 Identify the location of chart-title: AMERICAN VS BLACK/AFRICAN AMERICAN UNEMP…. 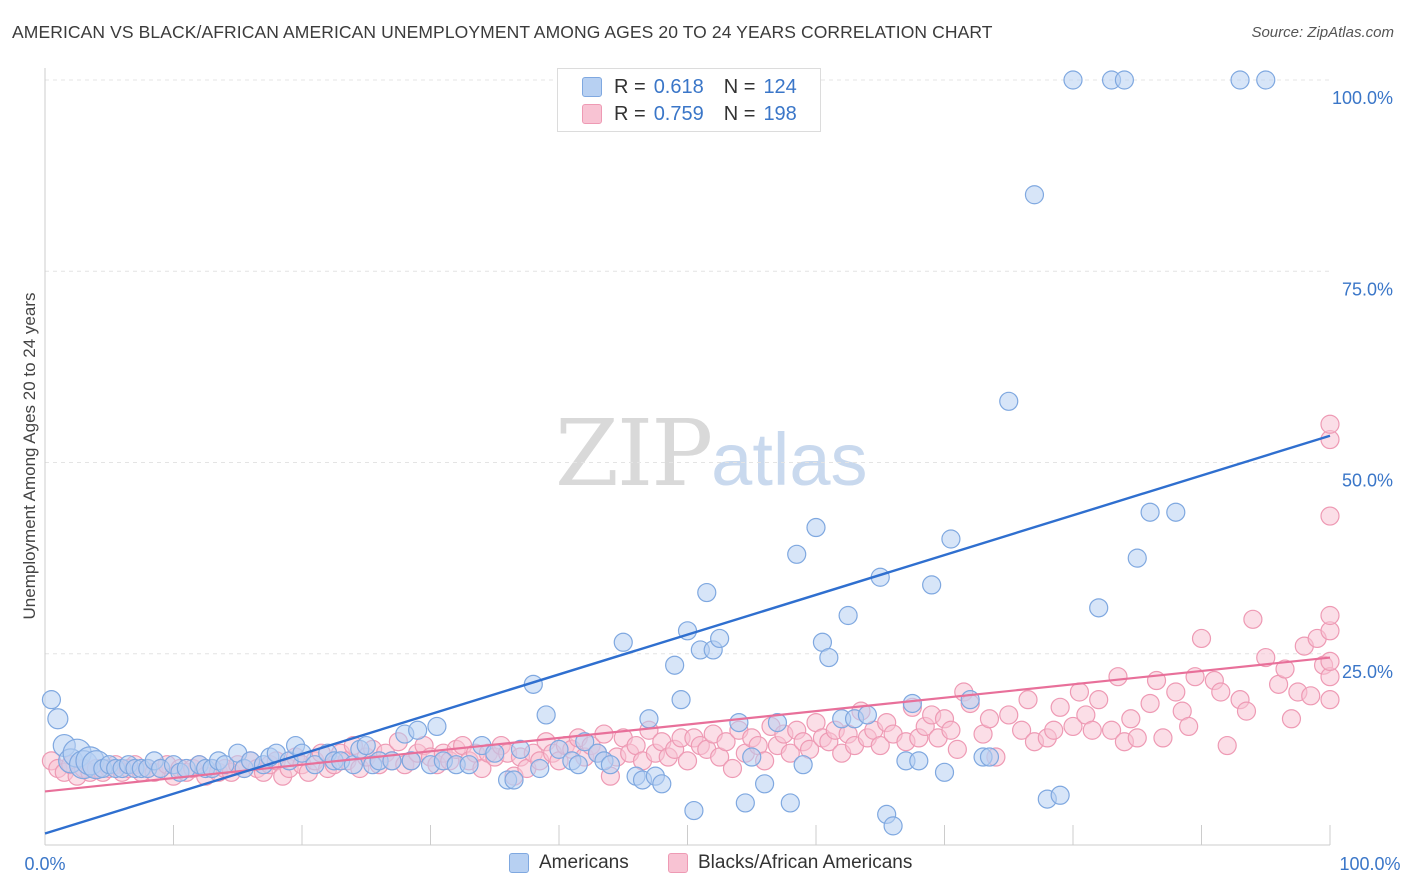
(502, 32).